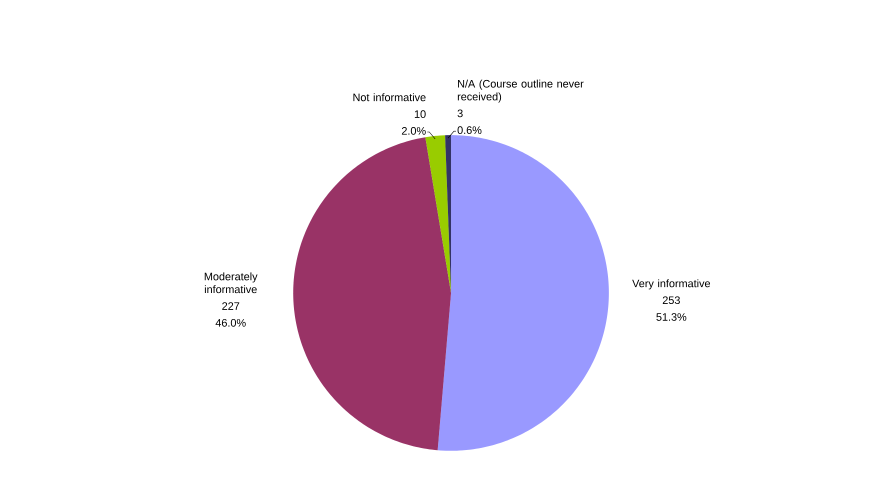 This screenshot has height=480, width=889. What do you see at coordinates (231, 322) in the screenshot?
I see `data-label: 46.0%` at bounding box center [231, 322].